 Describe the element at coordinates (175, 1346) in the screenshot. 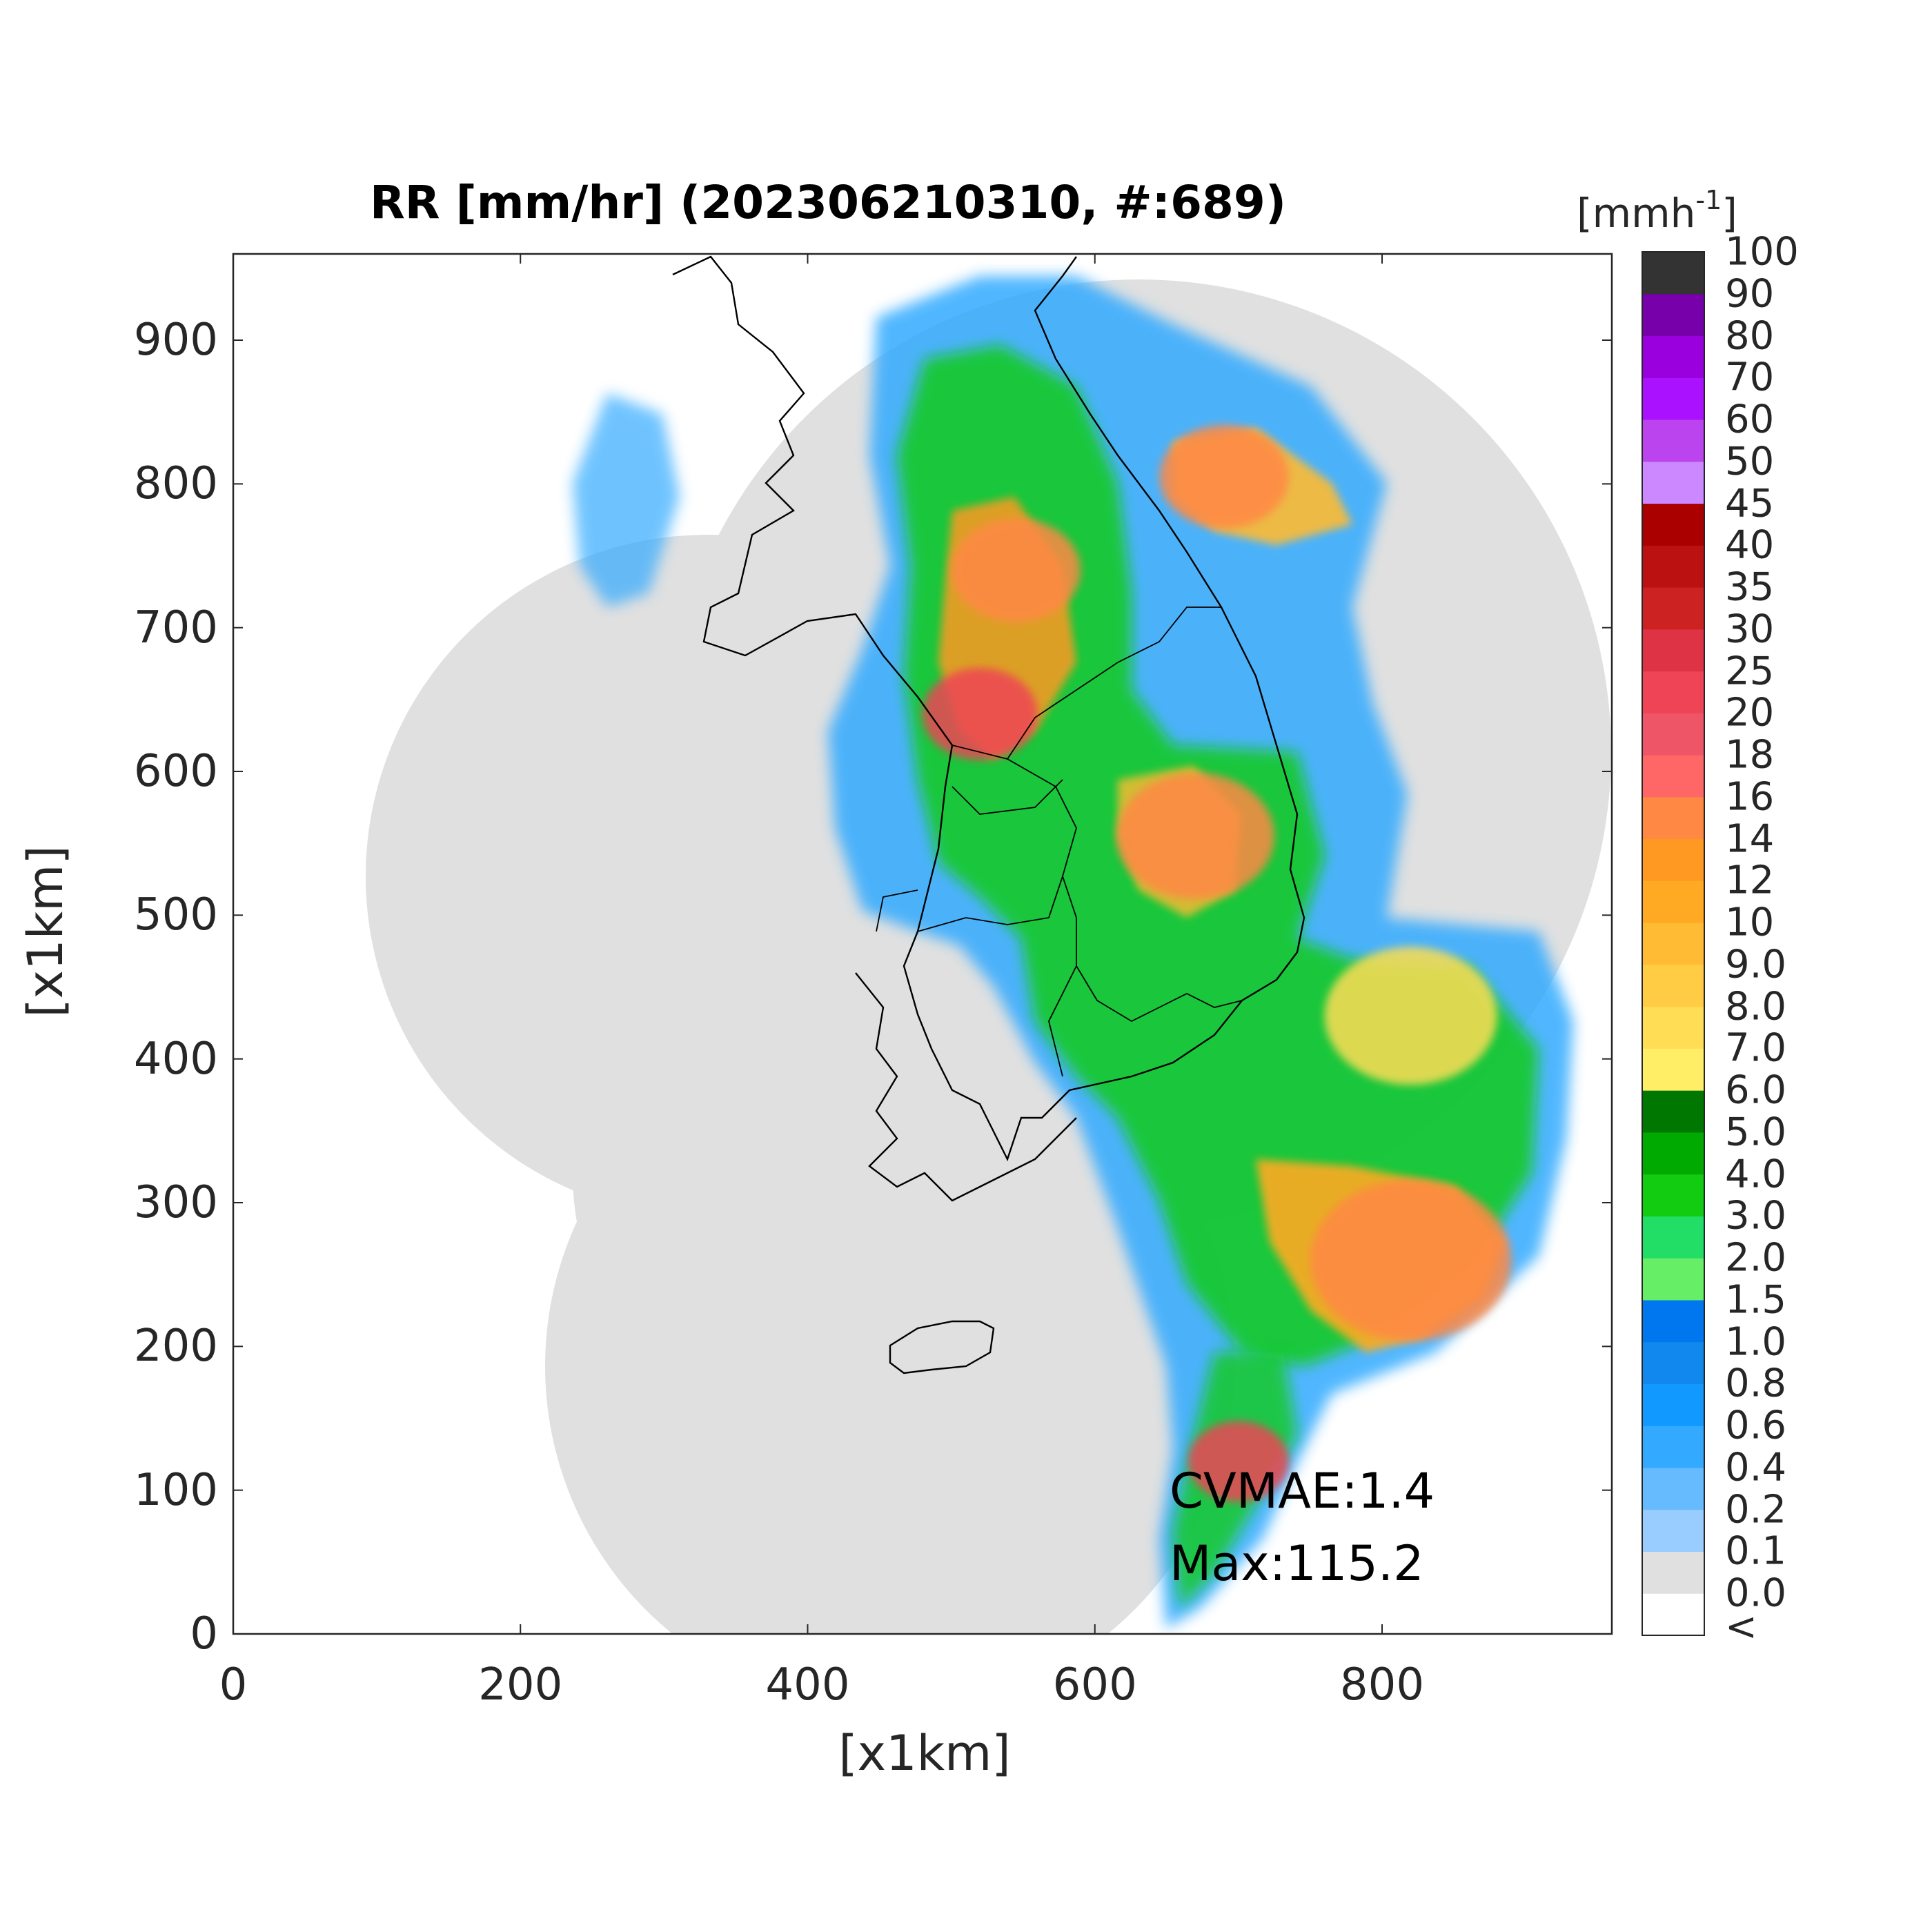

I see `y-tick-label: 200` at that location.